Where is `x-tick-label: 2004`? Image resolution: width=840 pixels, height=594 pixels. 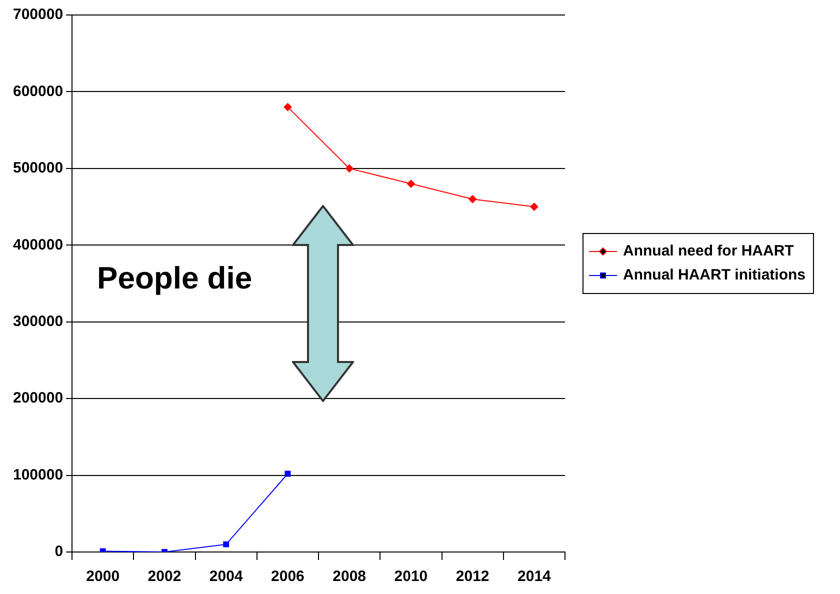 x-tick-label: 2004 is located at coordinates (226, 577).